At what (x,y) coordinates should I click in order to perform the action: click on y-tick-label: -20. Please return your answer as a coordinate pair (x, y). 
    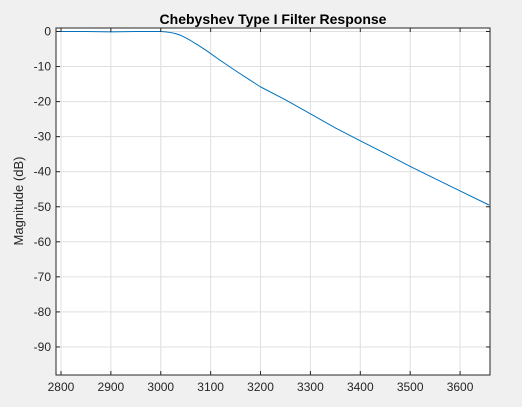
    Looking at the image, I should click on (43, 102).